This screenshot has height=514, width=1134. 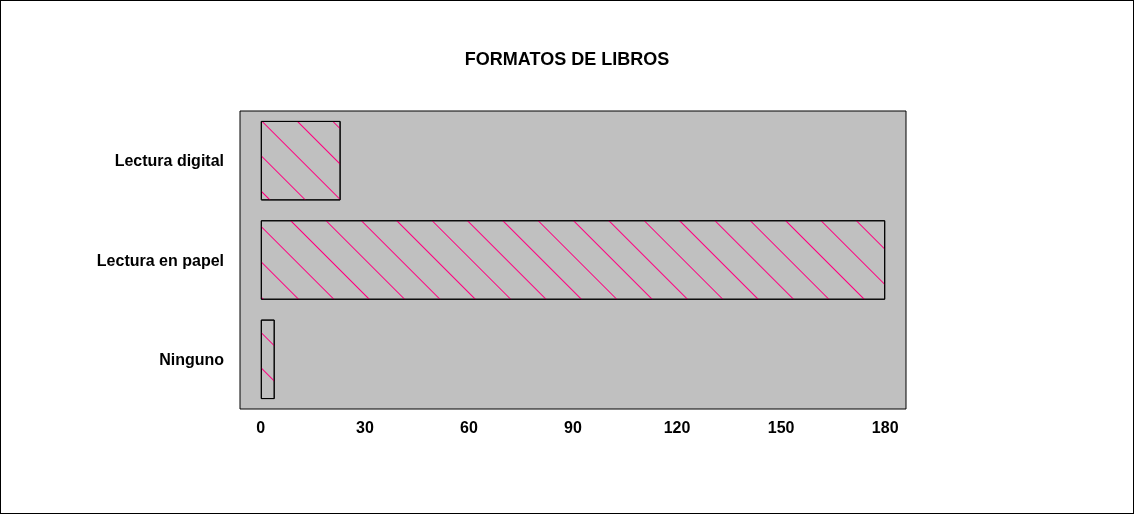 I want to click on x-tick-label: 90, so click(x=573, y=427).